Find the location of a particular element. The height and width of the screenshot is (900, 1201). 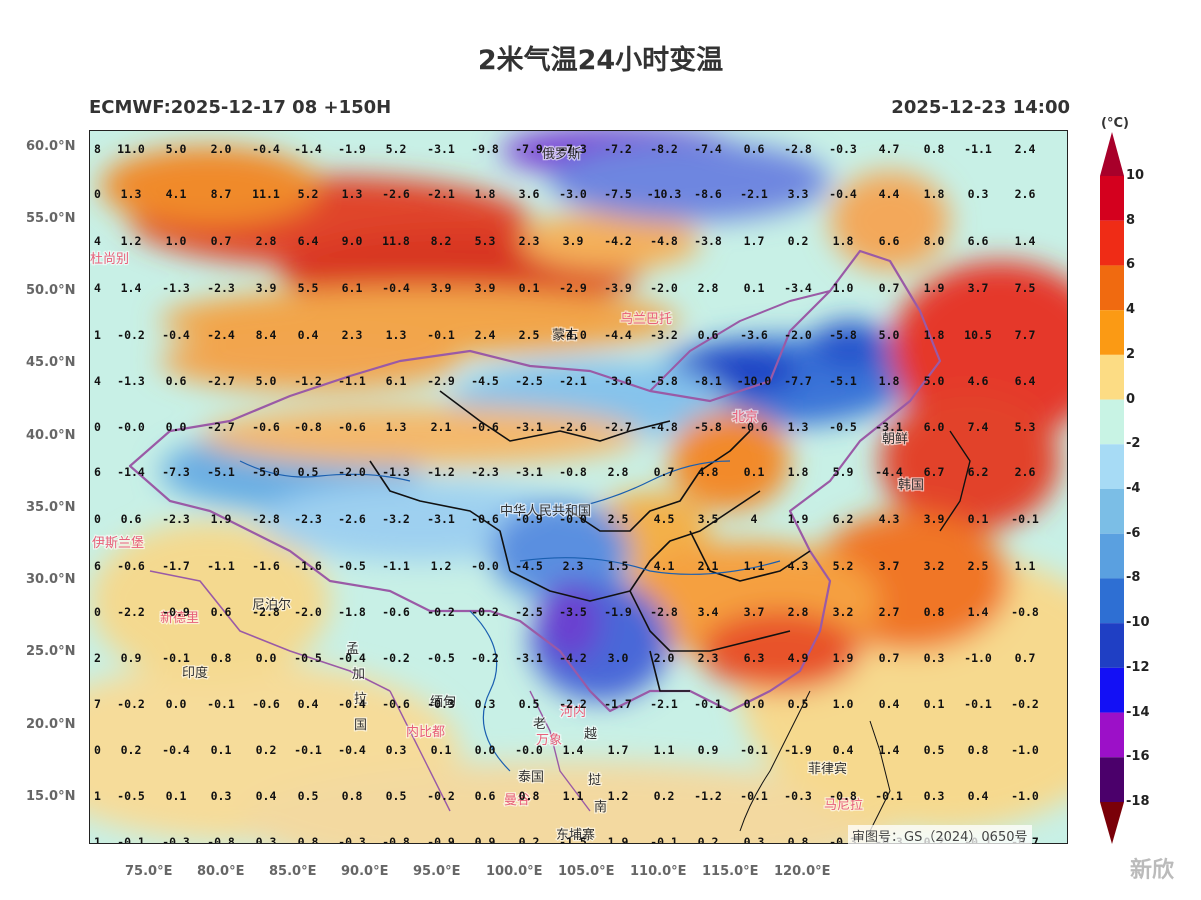

temperature-change-value: 7 is located at coordinates (97, 704).